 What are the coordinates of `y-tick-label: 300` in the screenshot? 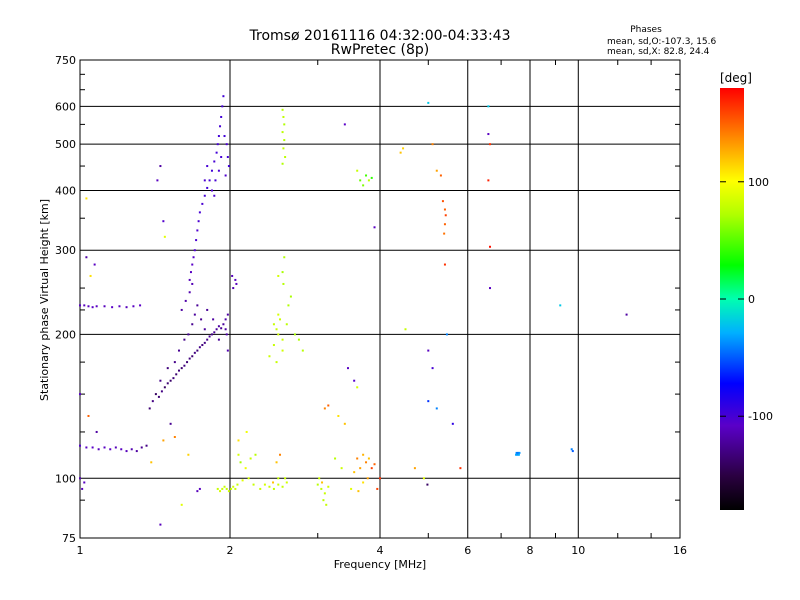 It's located at (65, 250).